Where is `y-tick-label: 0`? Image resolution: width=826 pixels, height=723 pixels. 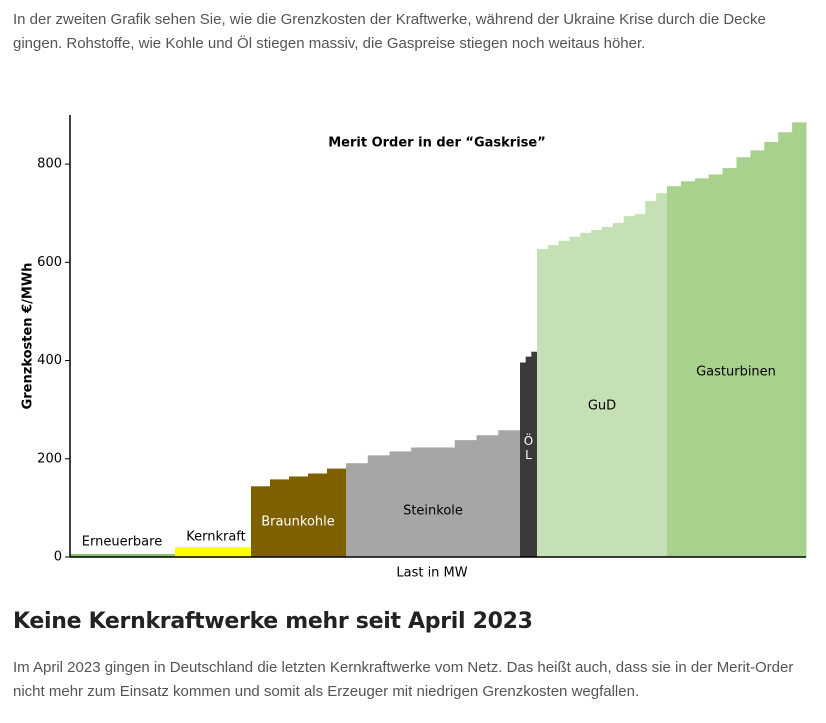
y-tick-label: 0 is located at coordinates (58, 557).